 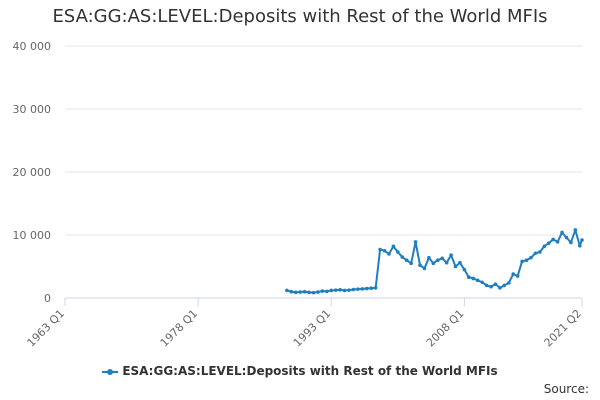 What do you see at coordinates (32, 172) in the screenshot?
I see `y-tick-label: 20 000` at bounding box center [32, 172].